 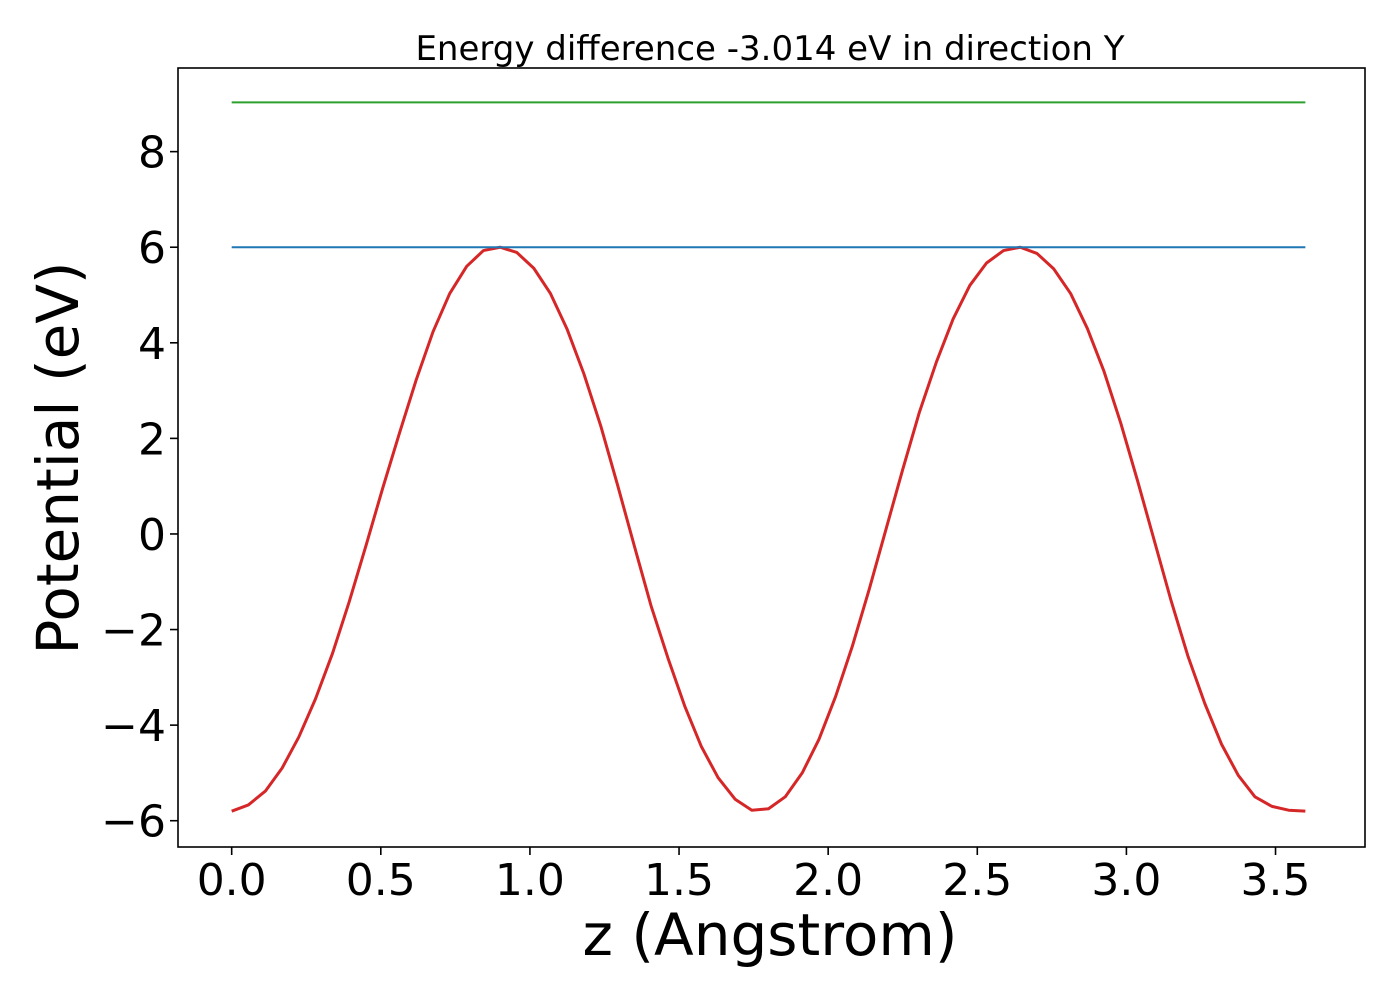 I want to click on x-tick-label: 0.5, so click(x=381, y=880).